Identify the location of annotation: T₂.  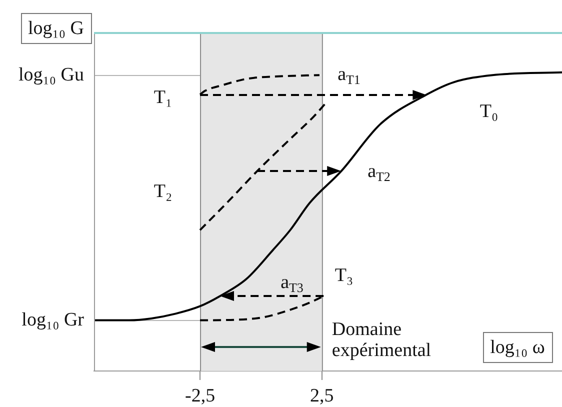
(163, 191).